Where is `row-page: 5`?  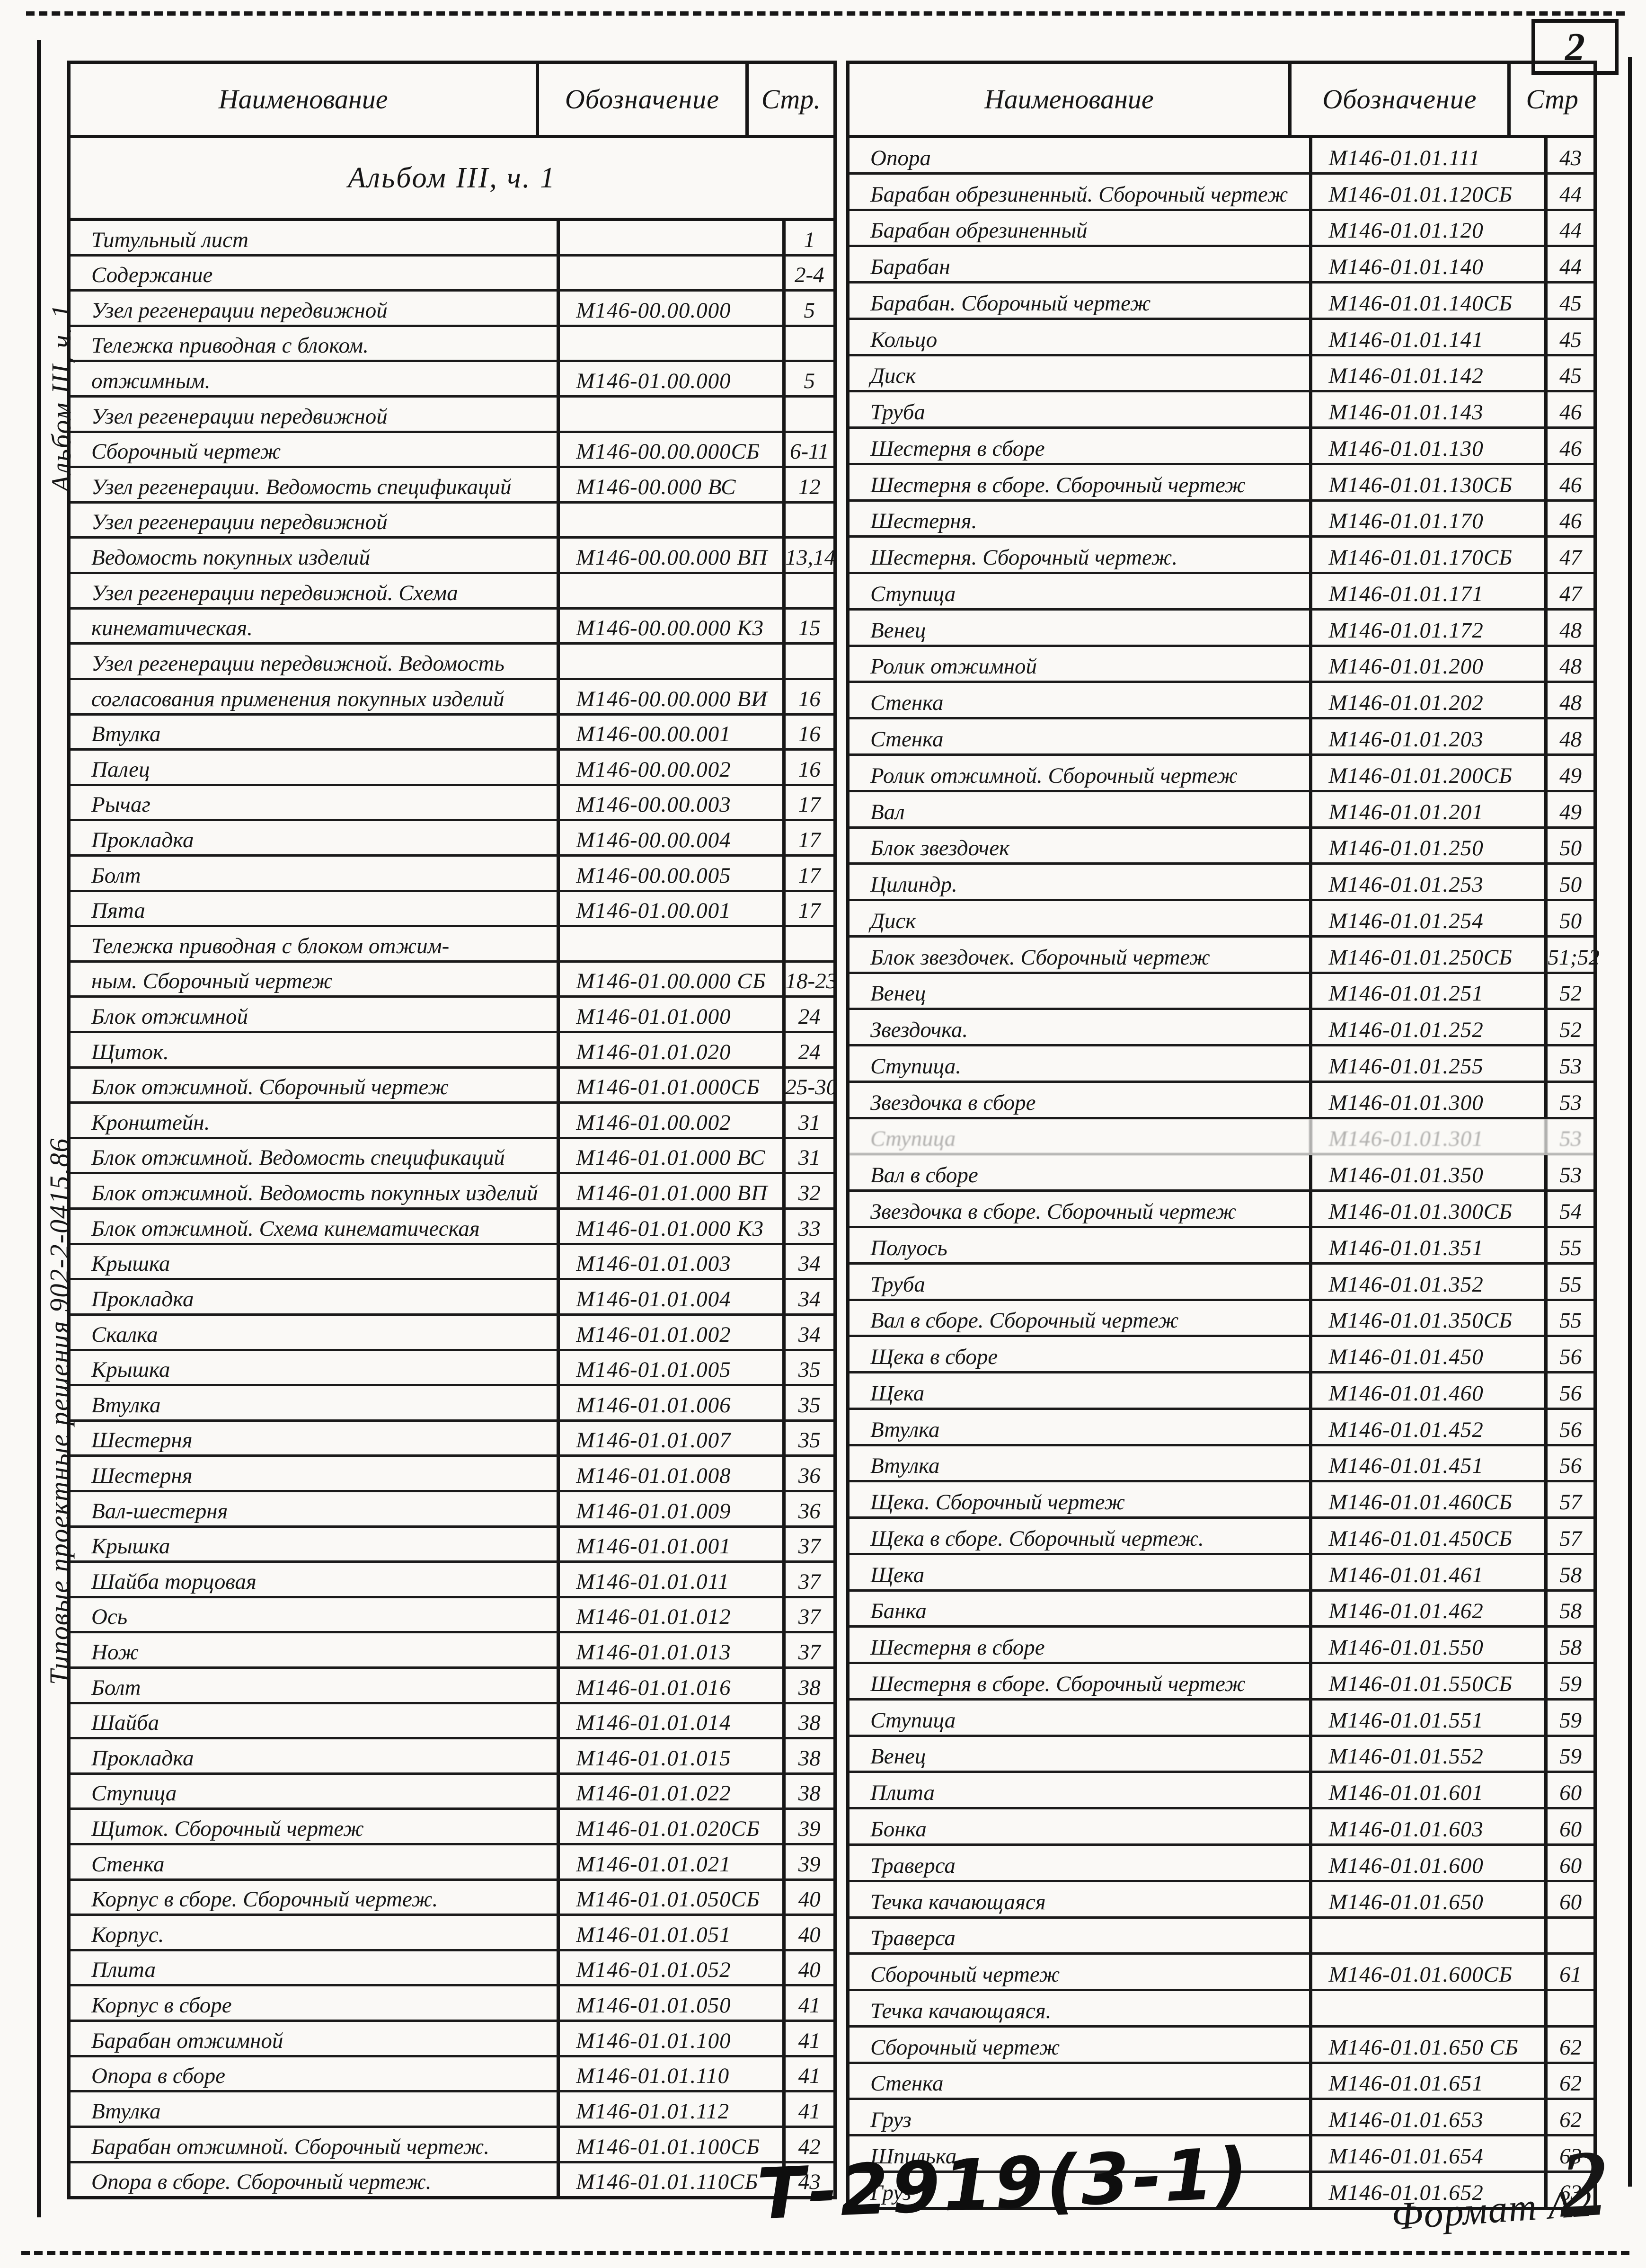 row-page: 5 is located at coordinates (809, 381).